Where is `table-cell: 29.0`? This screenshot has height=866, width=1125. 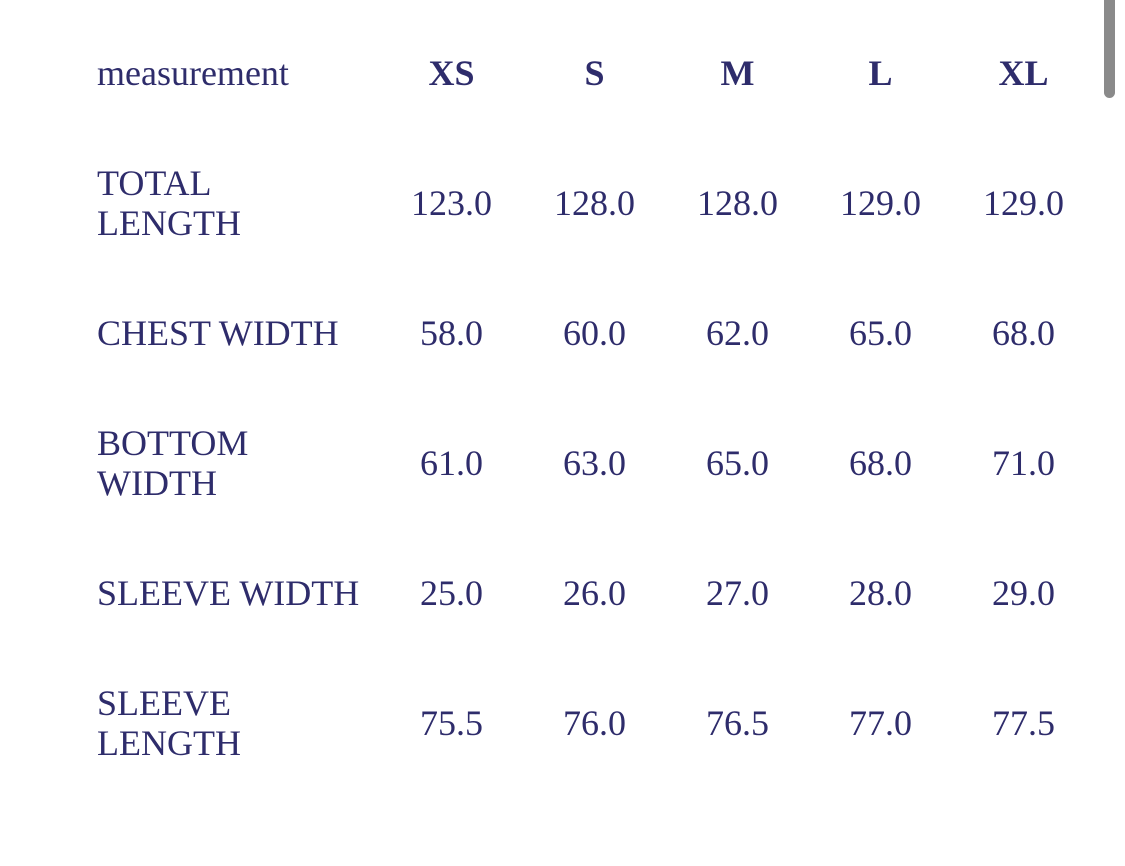
table-cell: 29.0 is located at coordinates (1023, 593).